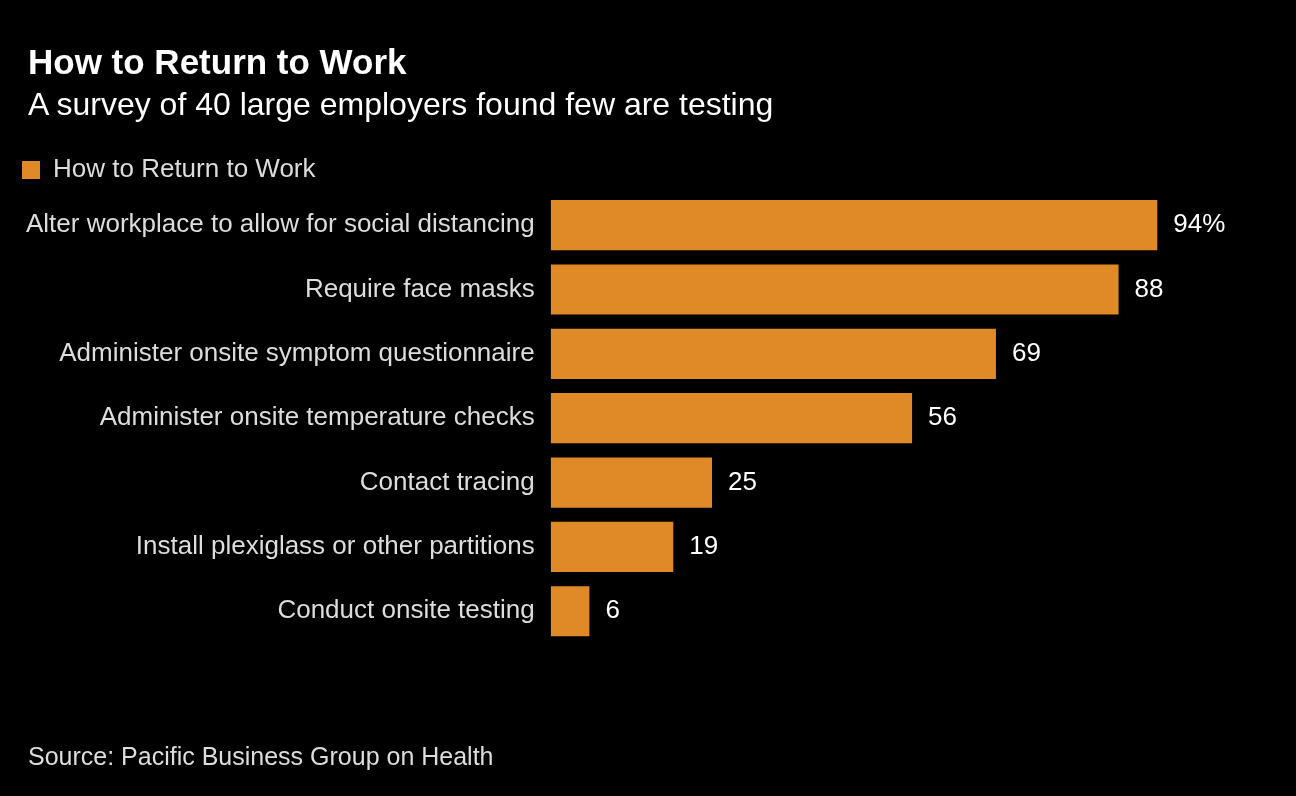 This screenshot has height=796, width=1296. What do you see at coordinates (419, 287) in the screenshot?
I see `y-tick-label: Require face masks` at bounding box center [419, 287].